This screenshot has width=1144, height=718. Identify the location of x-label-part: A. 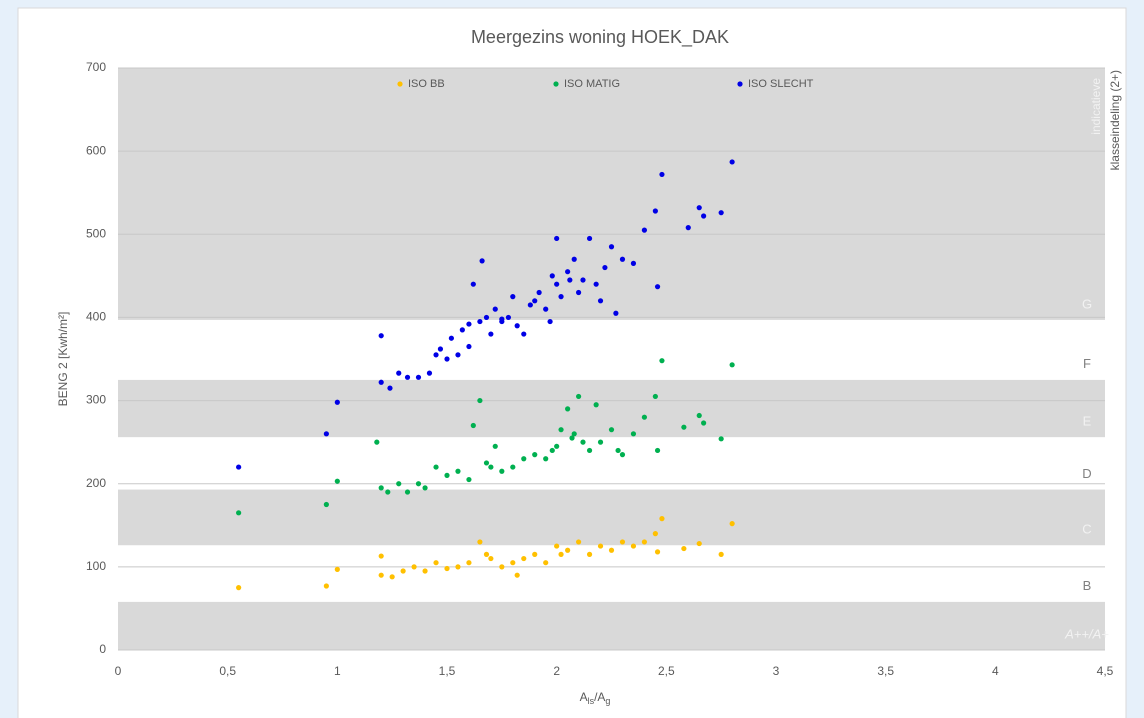
(584, 697).